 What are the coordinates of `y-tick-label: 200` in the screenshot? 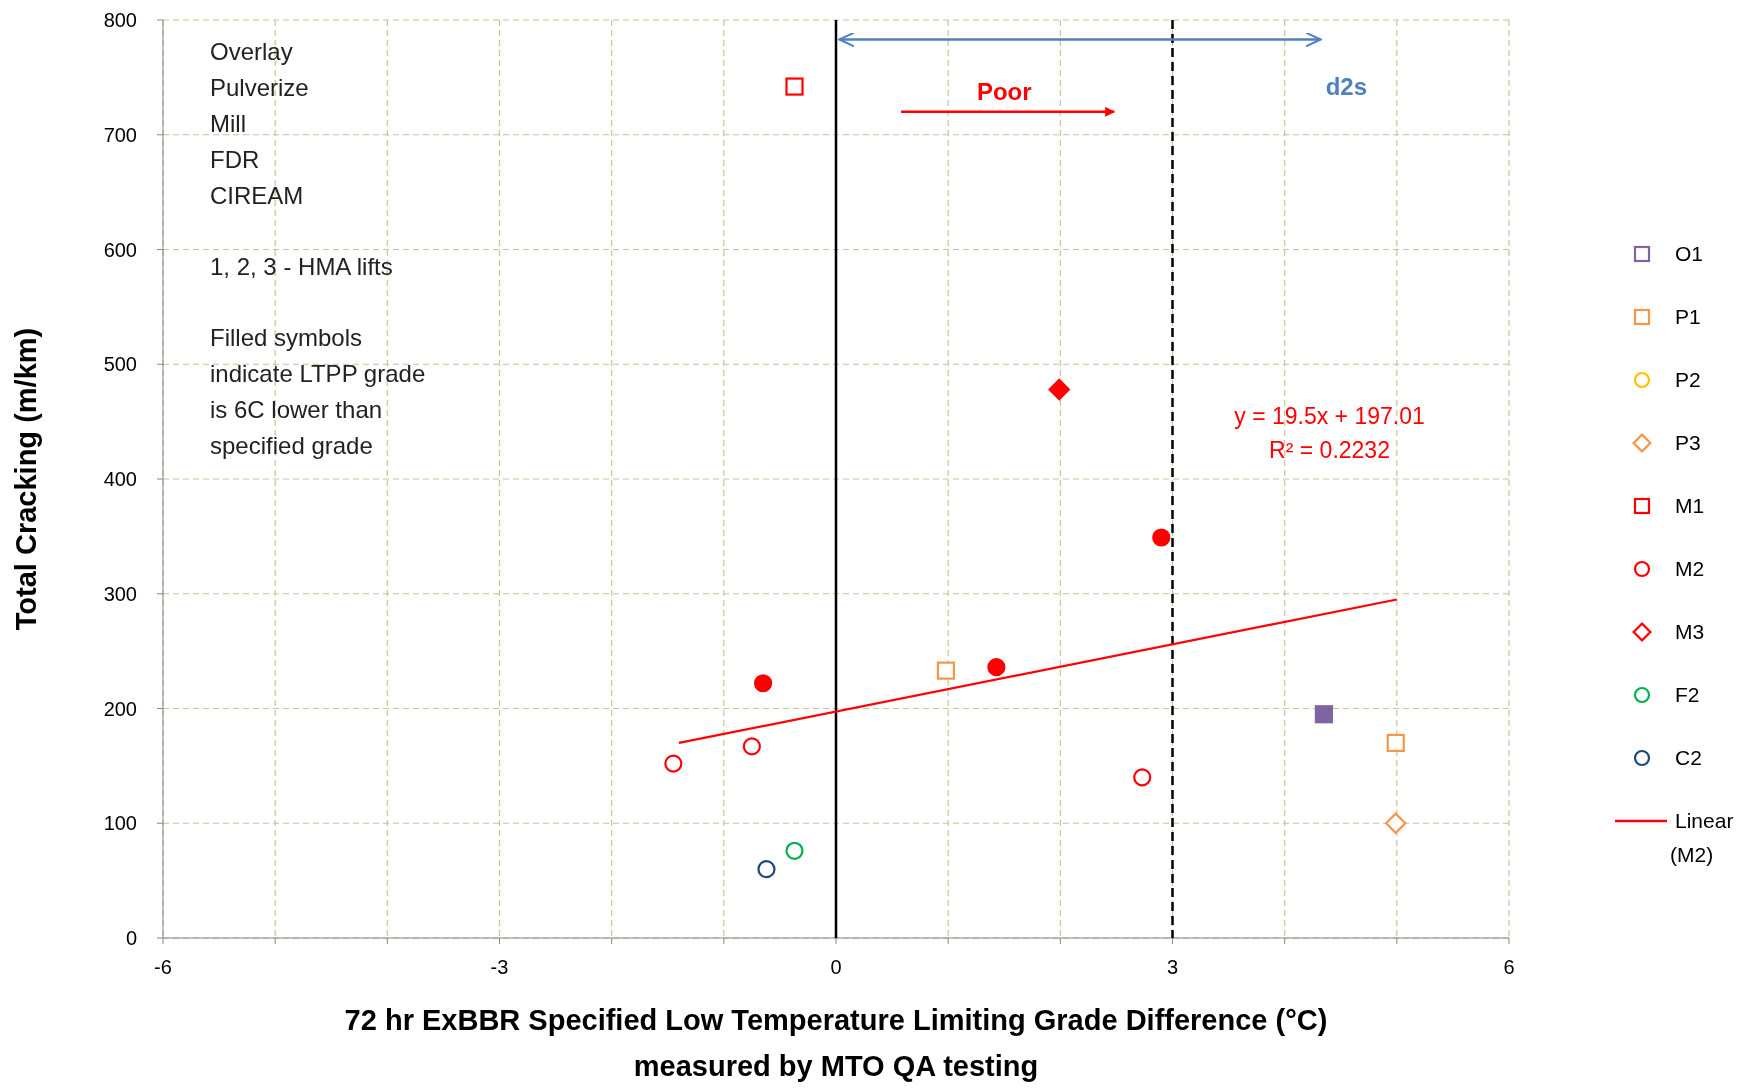 It's located at (120, 708).